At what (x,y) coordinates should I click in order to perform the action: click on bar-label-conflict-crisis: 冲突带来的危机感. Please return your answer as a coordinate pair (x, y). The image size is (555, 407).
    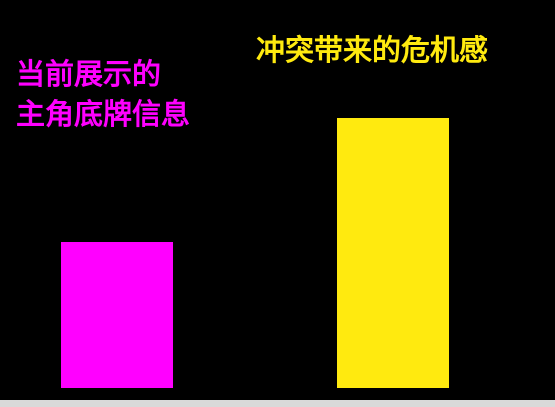
    Looking at the image, I should click on (372, 50).